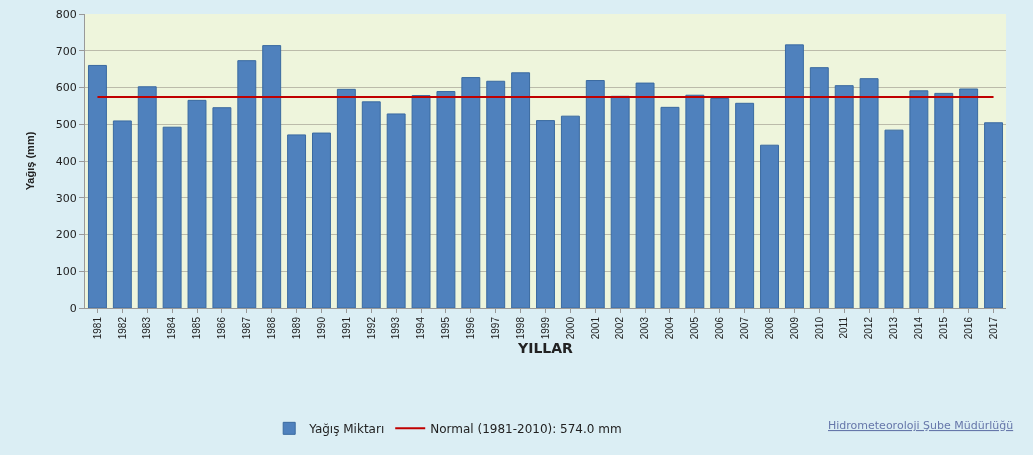 The height and width of the screenshot is (455, 1033). I want to click on x-tick-label: 2010, so click(819, 328).